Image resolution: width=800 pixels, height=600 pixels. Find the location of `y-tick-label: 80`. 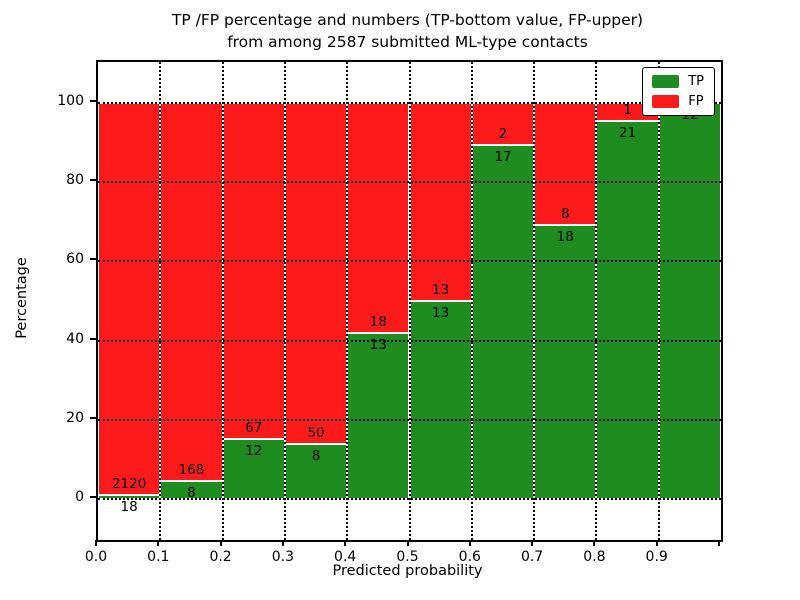

y-tick-label: 80 is located at coordinates (75, 180).